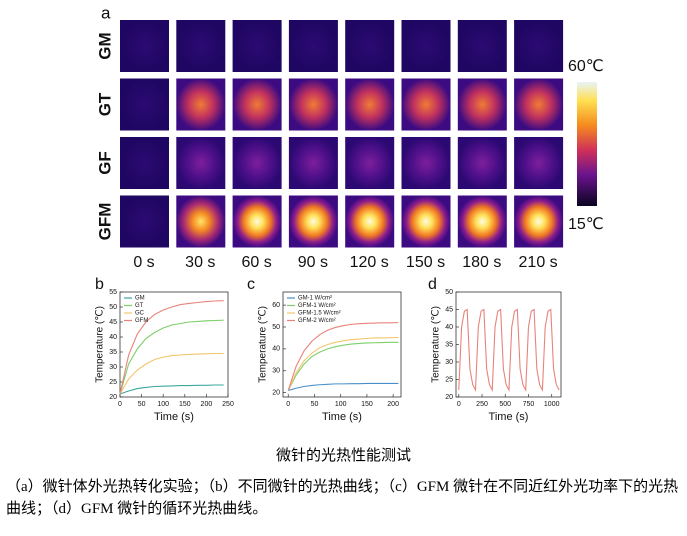 The image size is (687, 536). I want to click on time-label: 90 s, so click(313, 262).